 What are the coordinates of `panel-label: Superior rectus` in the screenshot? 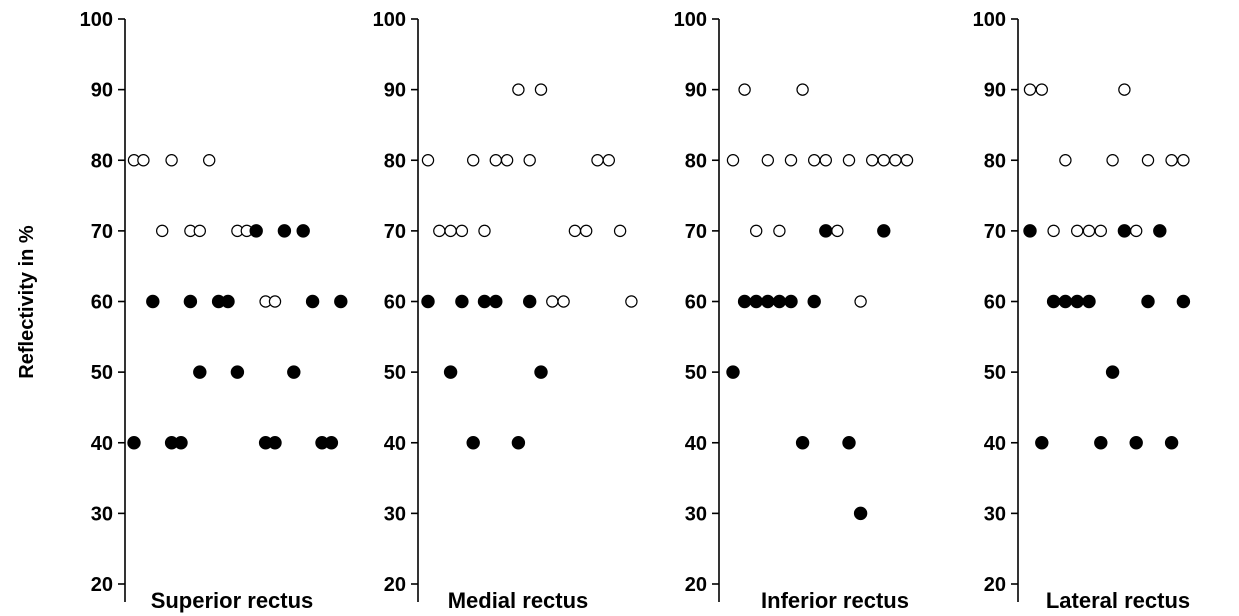 It's located at (232, 600).